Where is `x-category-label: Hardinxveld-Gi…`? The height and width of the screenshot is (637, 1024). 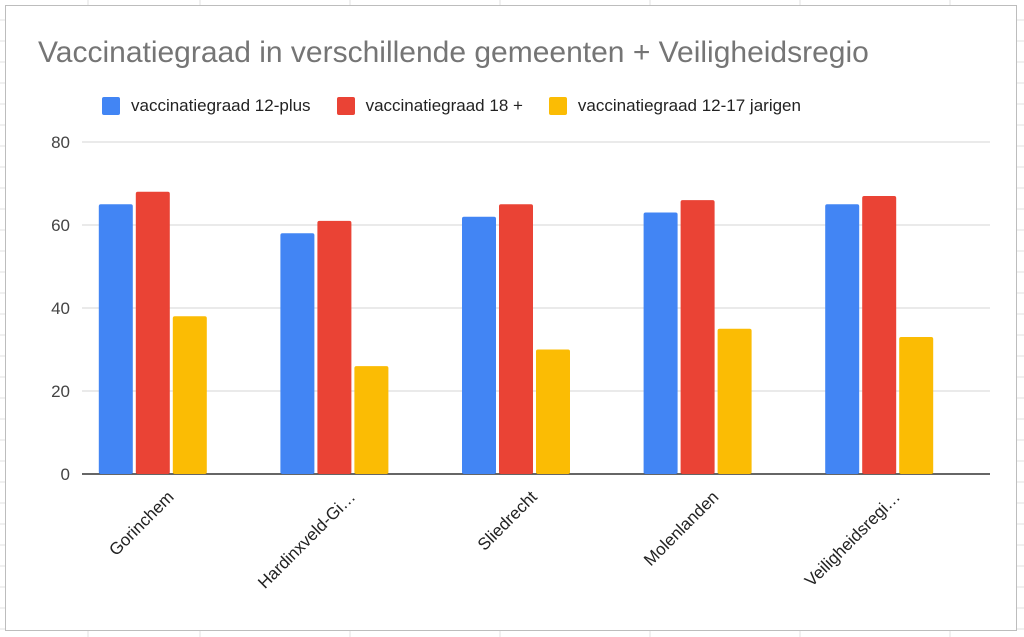 x-category-label: Hardinxveld-Gi… is located at coordinates (306, 539).